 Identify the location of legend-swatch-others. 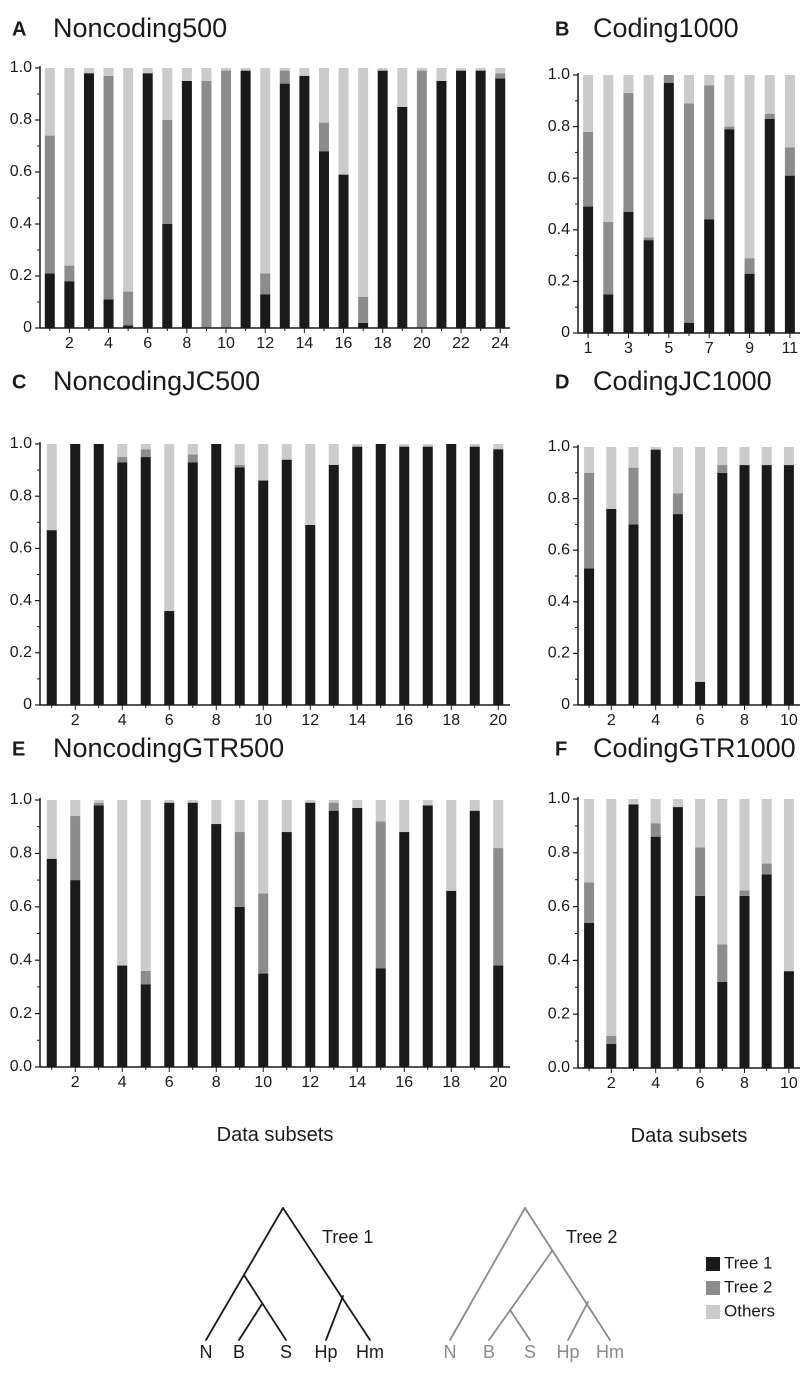
(713, 1312).